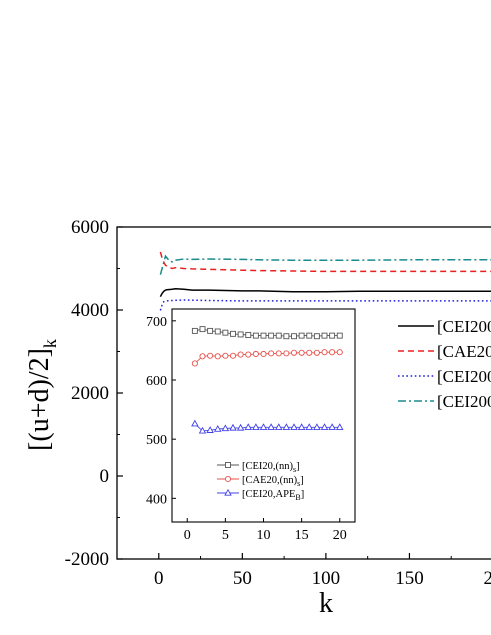 The image size is (491, 635). I want to click on inset-legend-label-main: [CAE20,(nn), so click(270, 480).